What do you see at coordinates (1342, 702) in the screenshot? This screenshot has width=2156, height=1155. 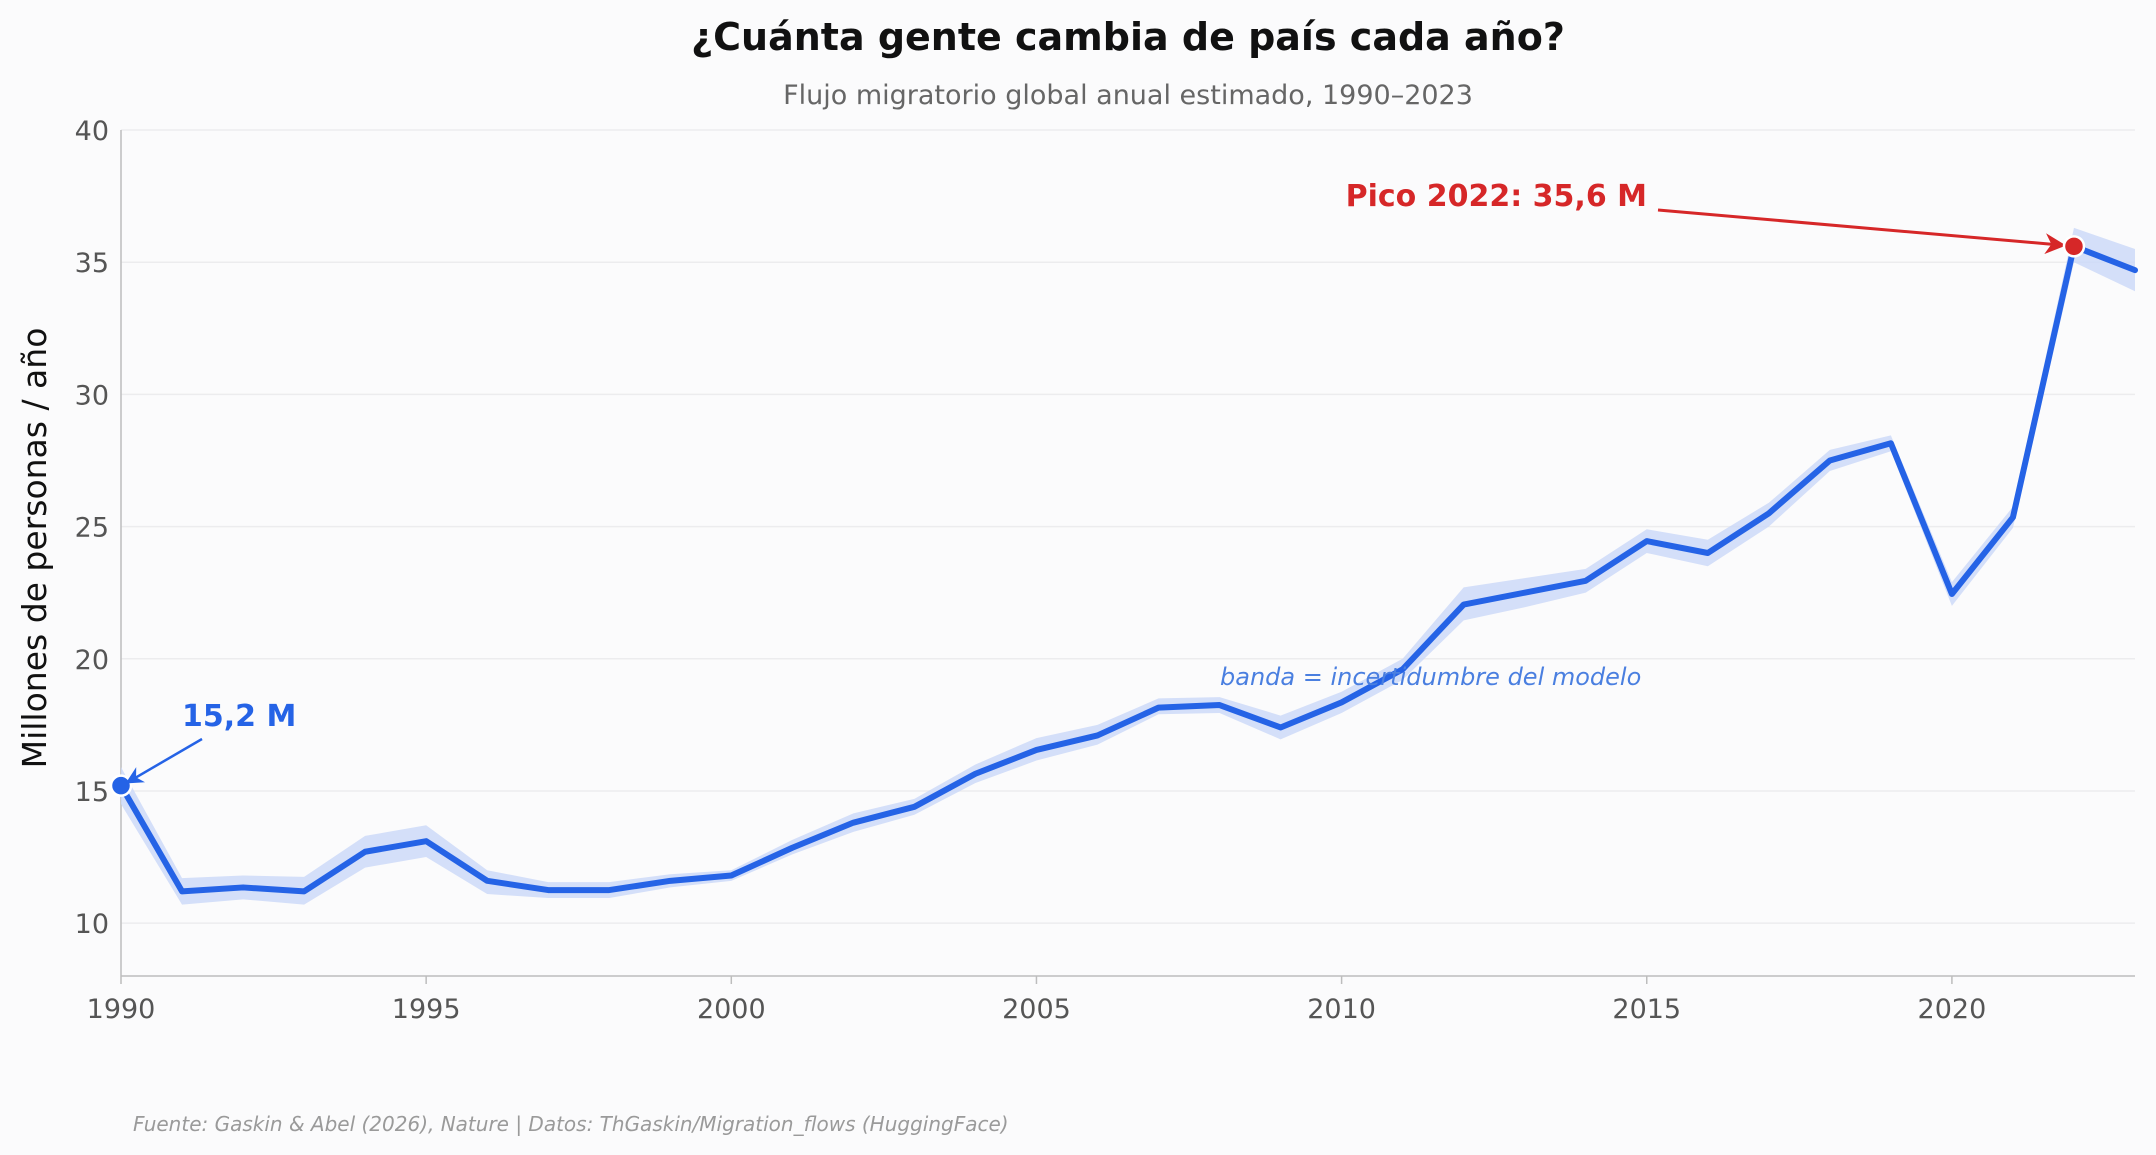 I see `data-point-2010` at bounding box center [1342, 702].